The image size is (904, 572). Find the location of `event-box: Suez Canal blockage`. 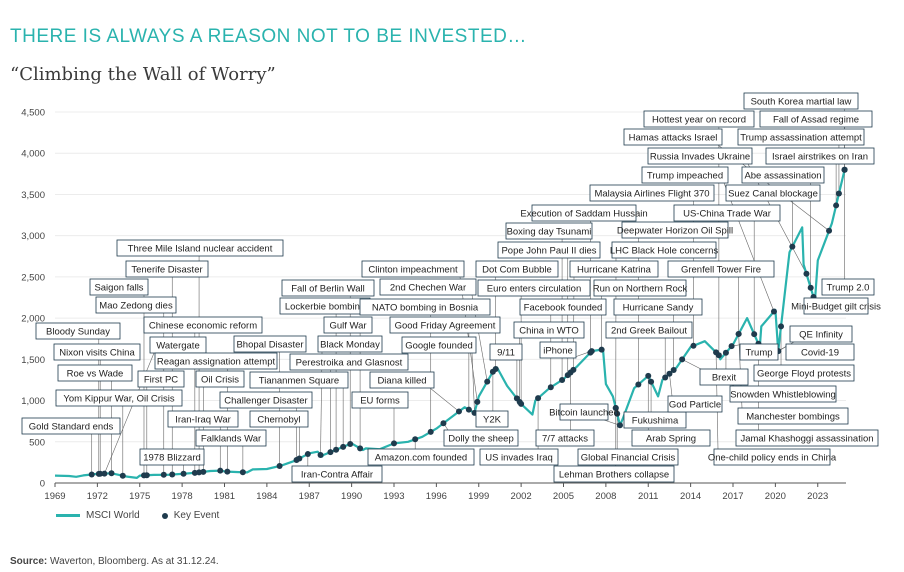

event-box: Suez Canal blockage is located at coordinates (773, 193).